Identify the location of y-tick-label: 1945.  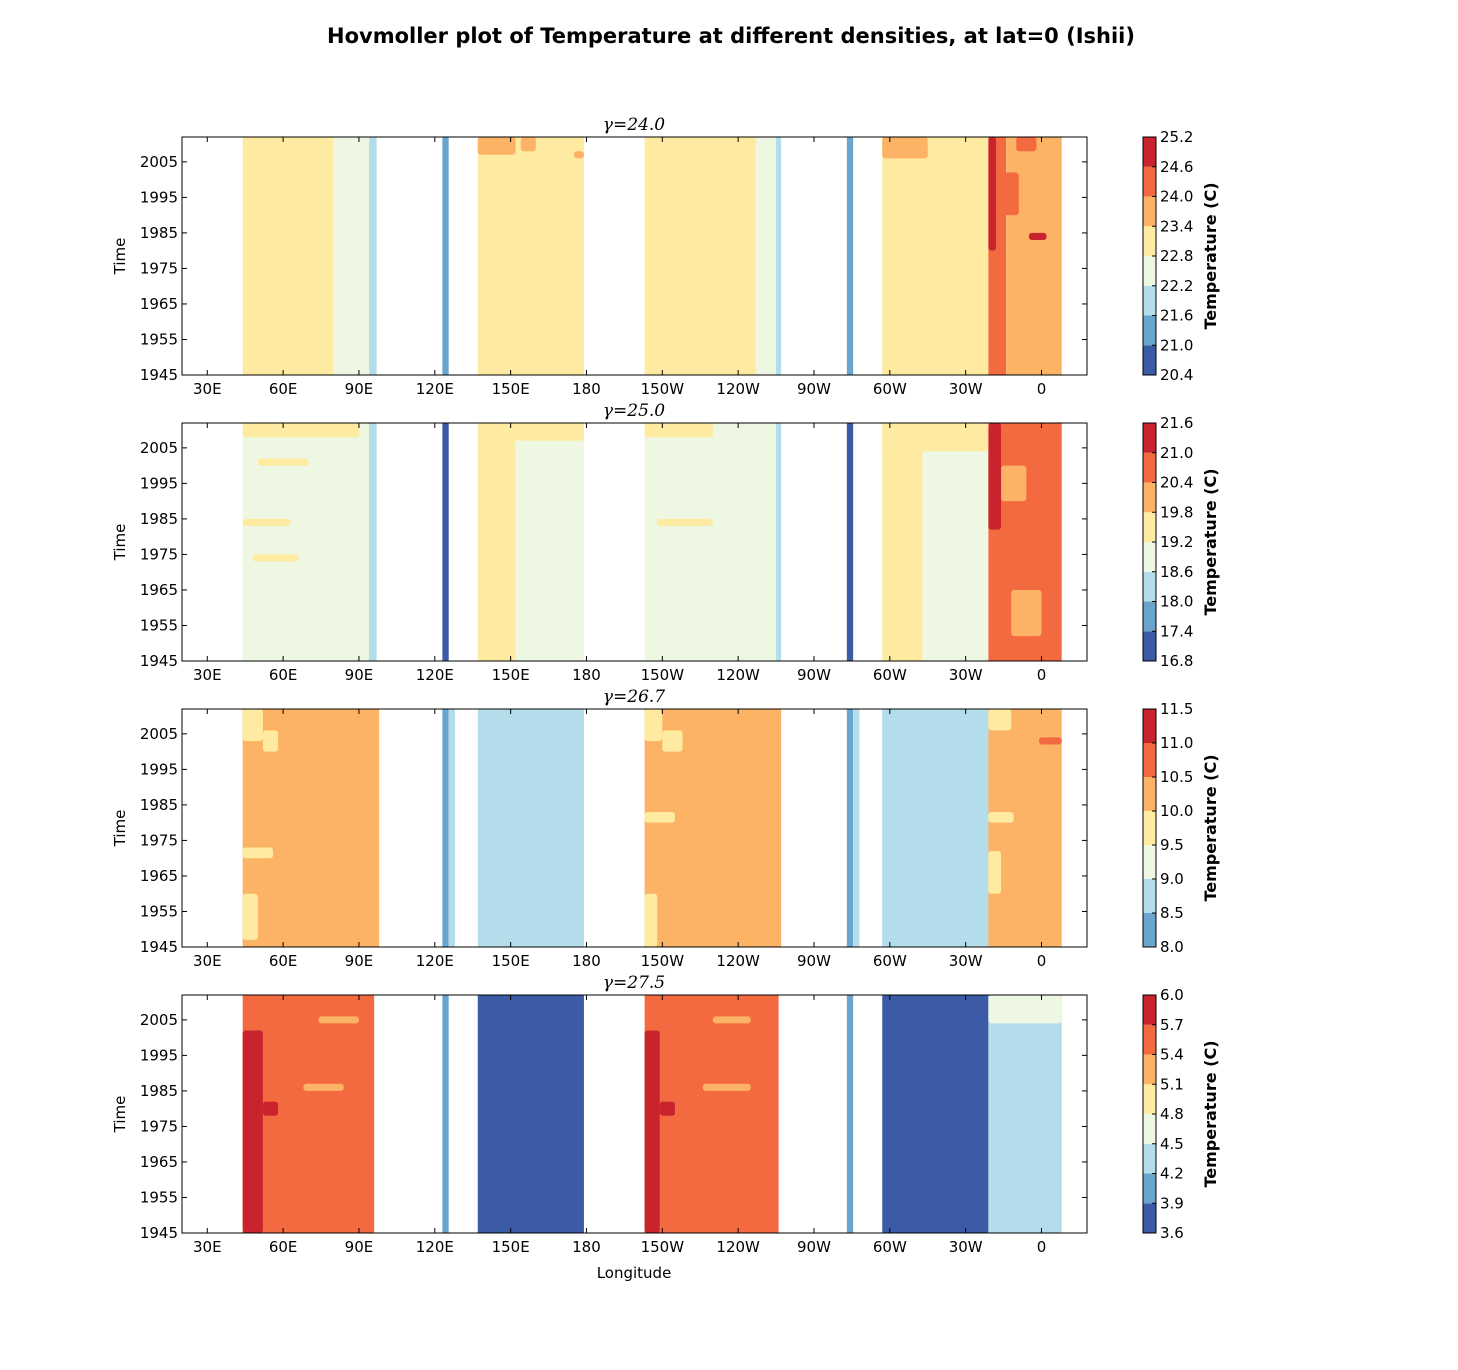
(159, 1233).